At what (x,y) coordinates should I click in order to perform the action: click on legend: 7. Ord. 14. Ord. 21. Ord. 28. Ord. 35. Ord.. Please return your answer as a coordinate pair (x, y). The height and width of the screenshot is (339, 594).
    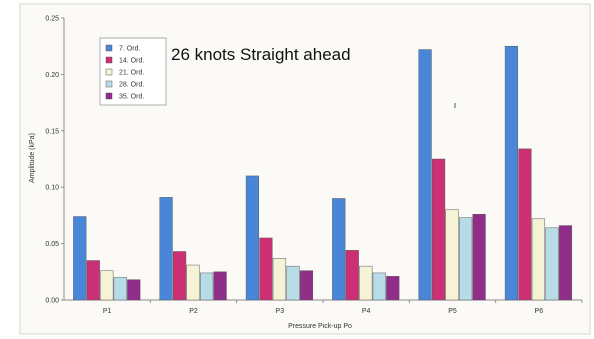
    Looking at the image, I should click on (133, 71).